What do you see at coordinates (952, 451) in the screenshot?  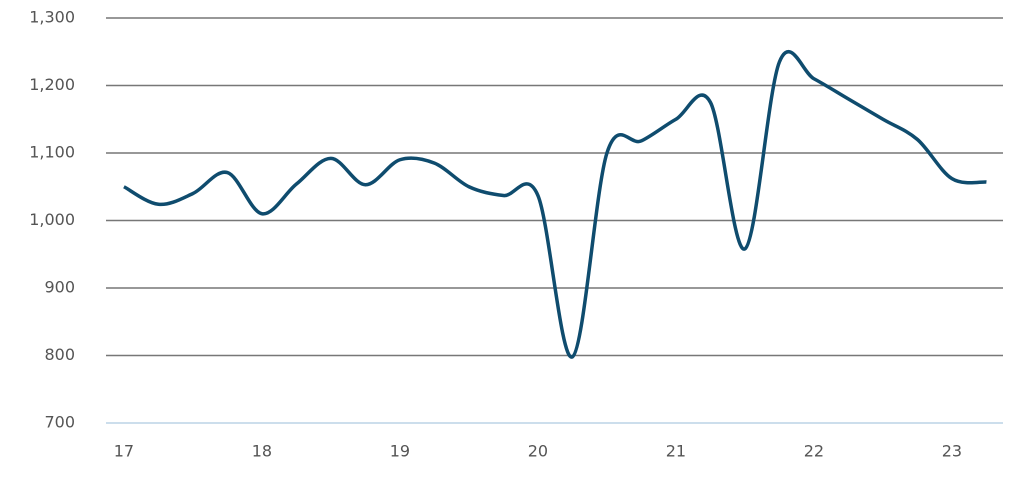 I see `x-tick-label: 23` at bounding box center [952, 451].